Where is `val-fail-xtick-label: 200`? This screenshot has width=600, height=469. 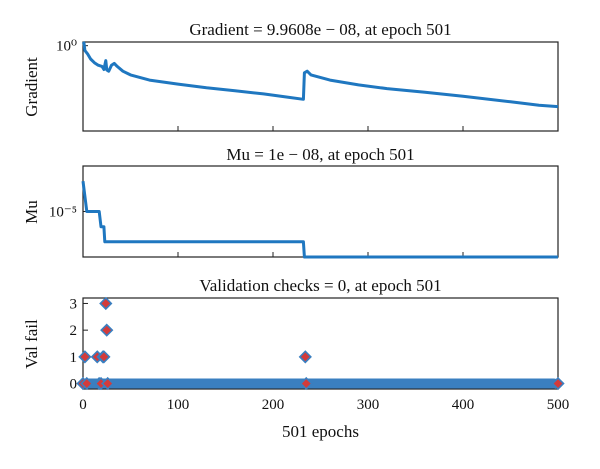
val-fail-xtick-label: 200 is located at coordinates (273, 405).